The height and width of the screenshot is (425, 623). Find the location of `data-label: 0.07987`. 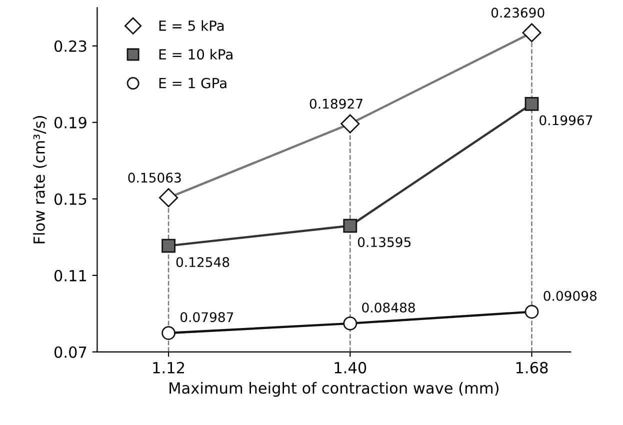

data-label: 0.07987 is located at coordinates (207, 317).